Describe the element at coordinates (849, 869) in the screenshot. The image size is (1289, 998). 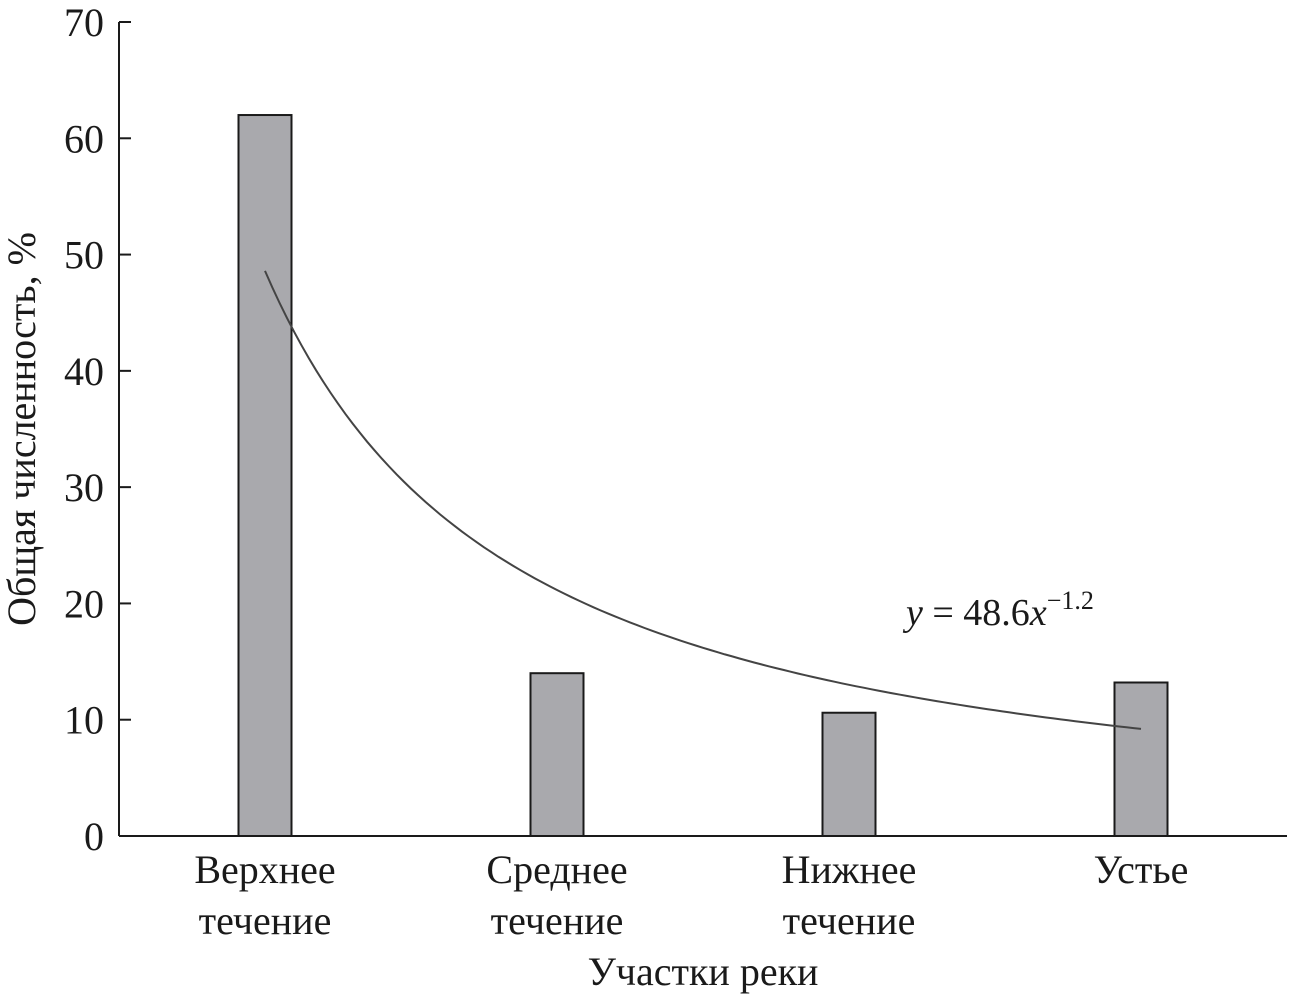
I see `x-category-label: Нижнее` at that location.